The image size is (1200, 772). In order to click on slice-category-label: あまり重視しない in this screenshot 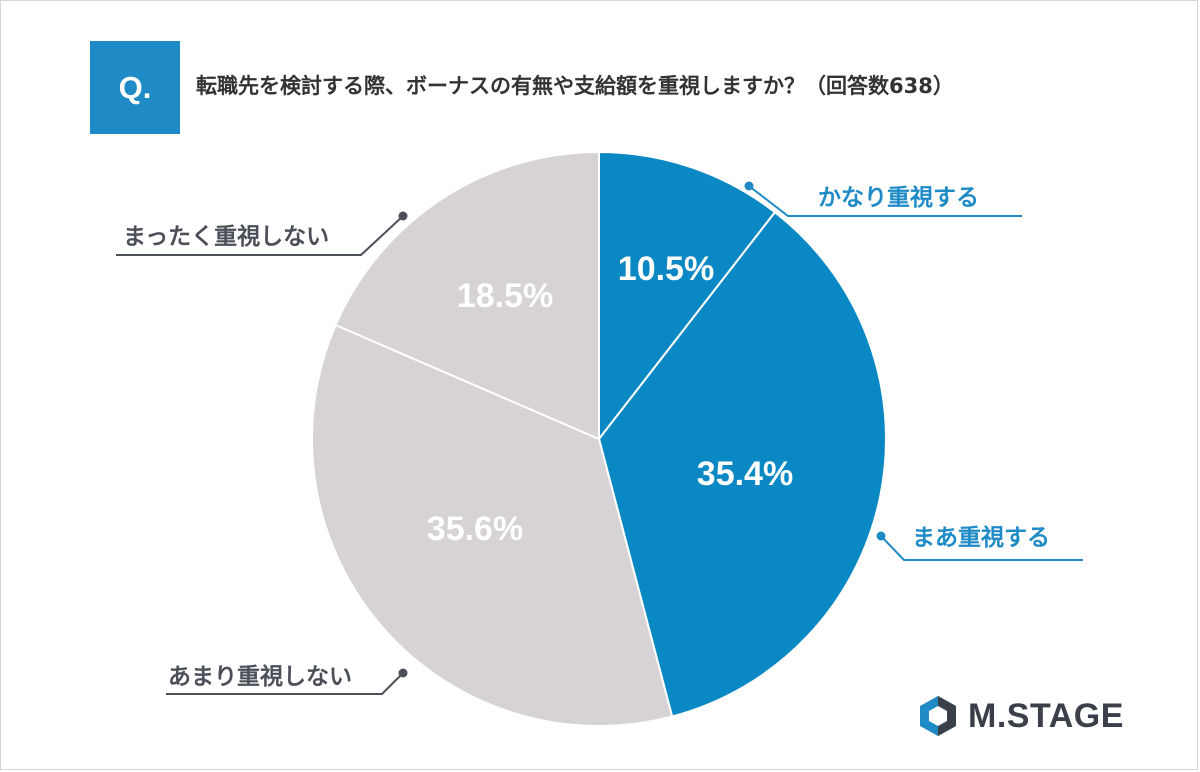, I will do `click(260, 677)`.